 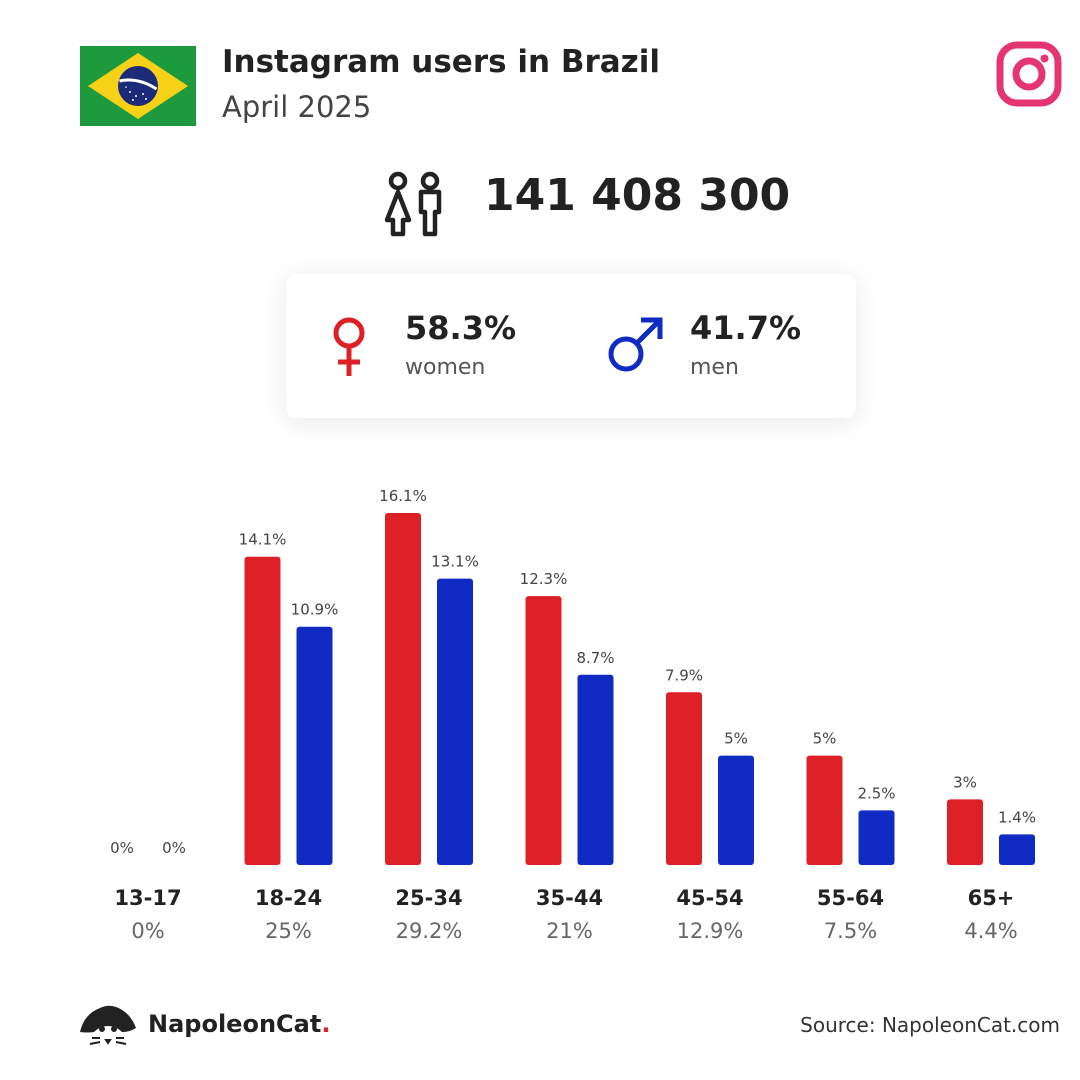 I want to click on total-users-value: 141 408 300, so click(x=637, y=195).